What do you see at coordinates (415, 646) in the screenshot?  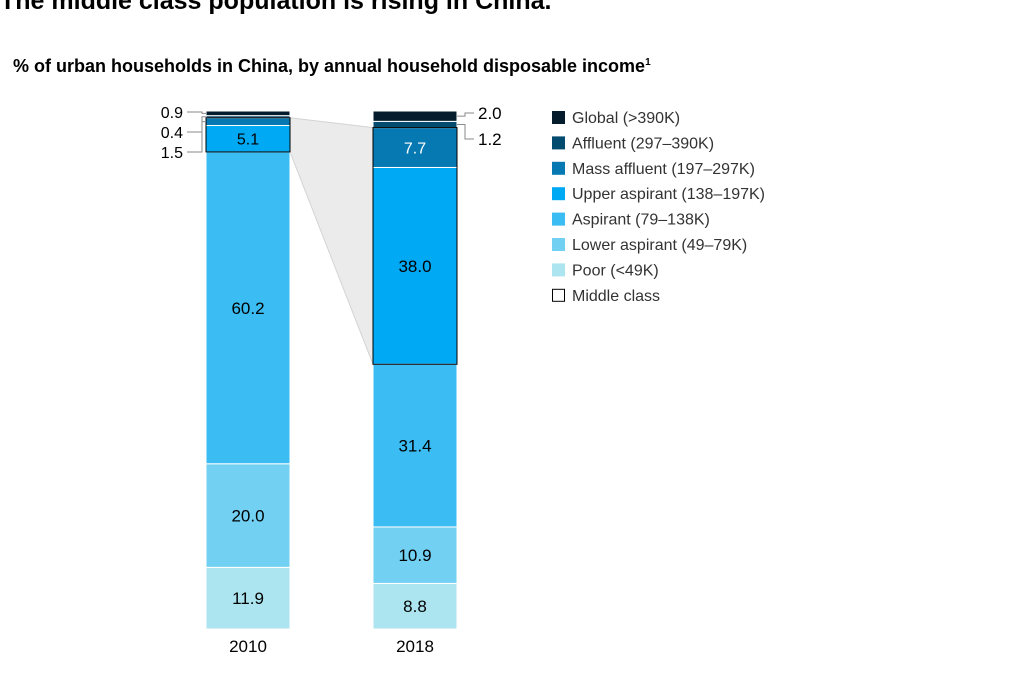 I see `x-tick-label-2018: 2018` at bounding box center [415, 646].